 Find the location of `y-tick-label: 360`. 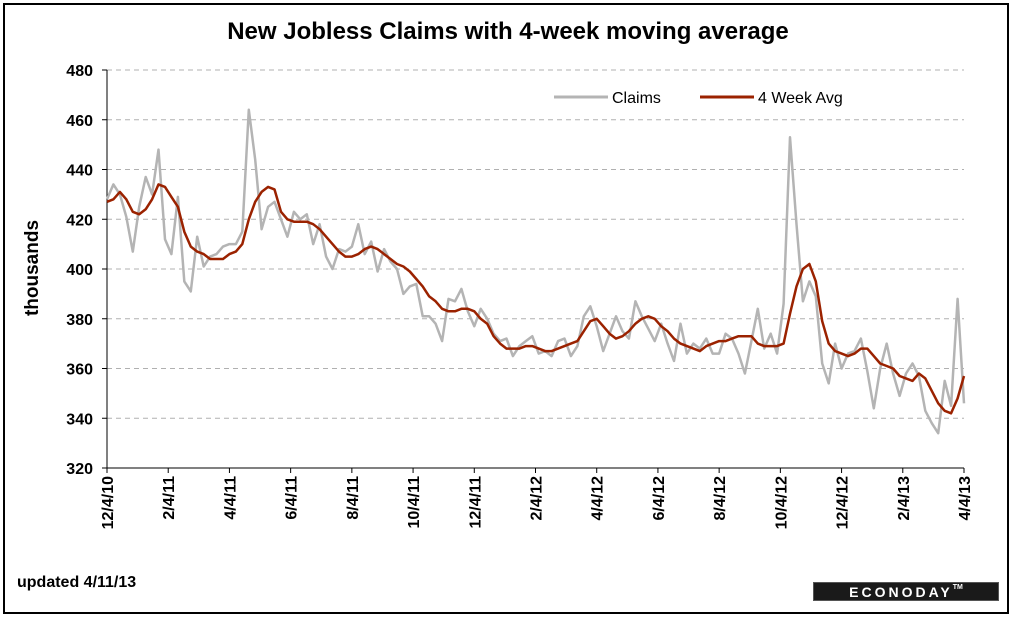

y-tick-label: 360 is located at coordinates (79, 370).